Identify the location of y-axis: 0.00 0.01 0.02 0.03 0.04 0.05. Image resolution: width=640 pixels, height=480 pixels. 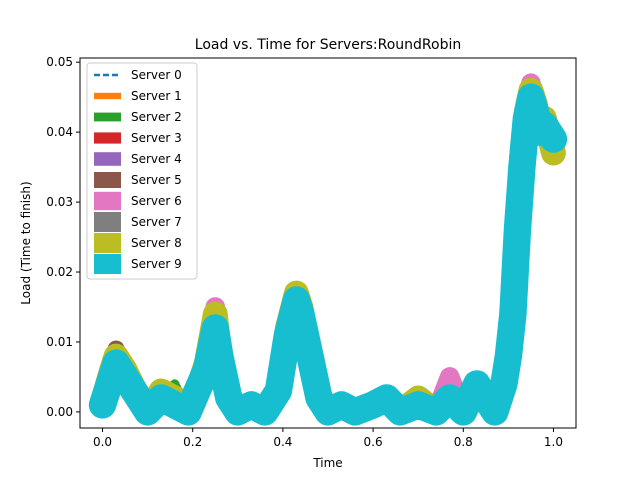
(63, 237).